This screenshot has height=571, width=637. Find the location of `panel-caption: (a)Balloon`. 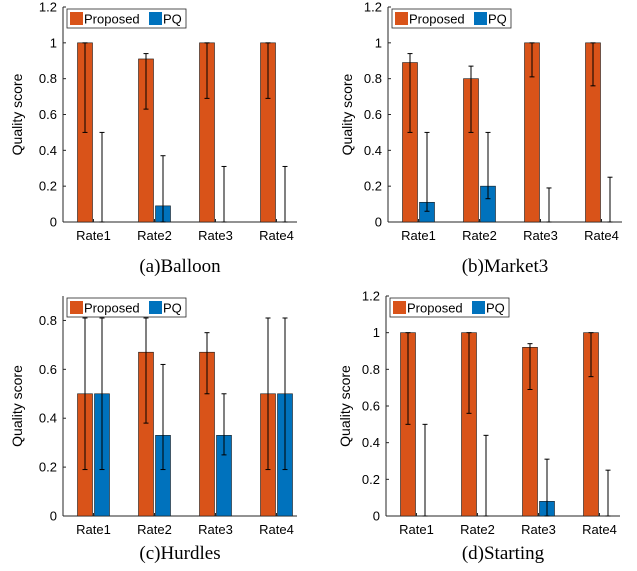

panel-caption: (a)Balloon is located at coordinates (180, 266).